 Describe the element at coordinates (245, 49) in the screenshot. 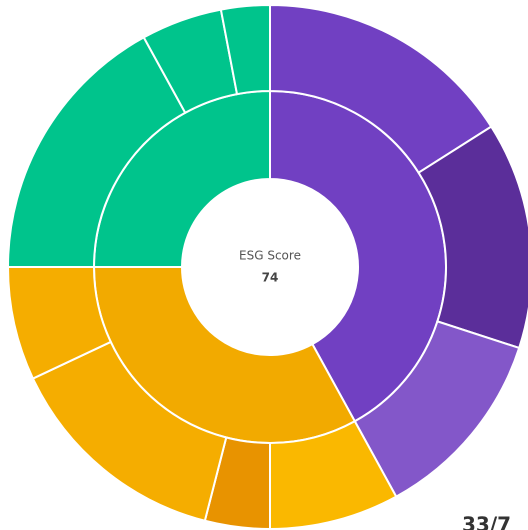

I see `outer-segment` at that location.